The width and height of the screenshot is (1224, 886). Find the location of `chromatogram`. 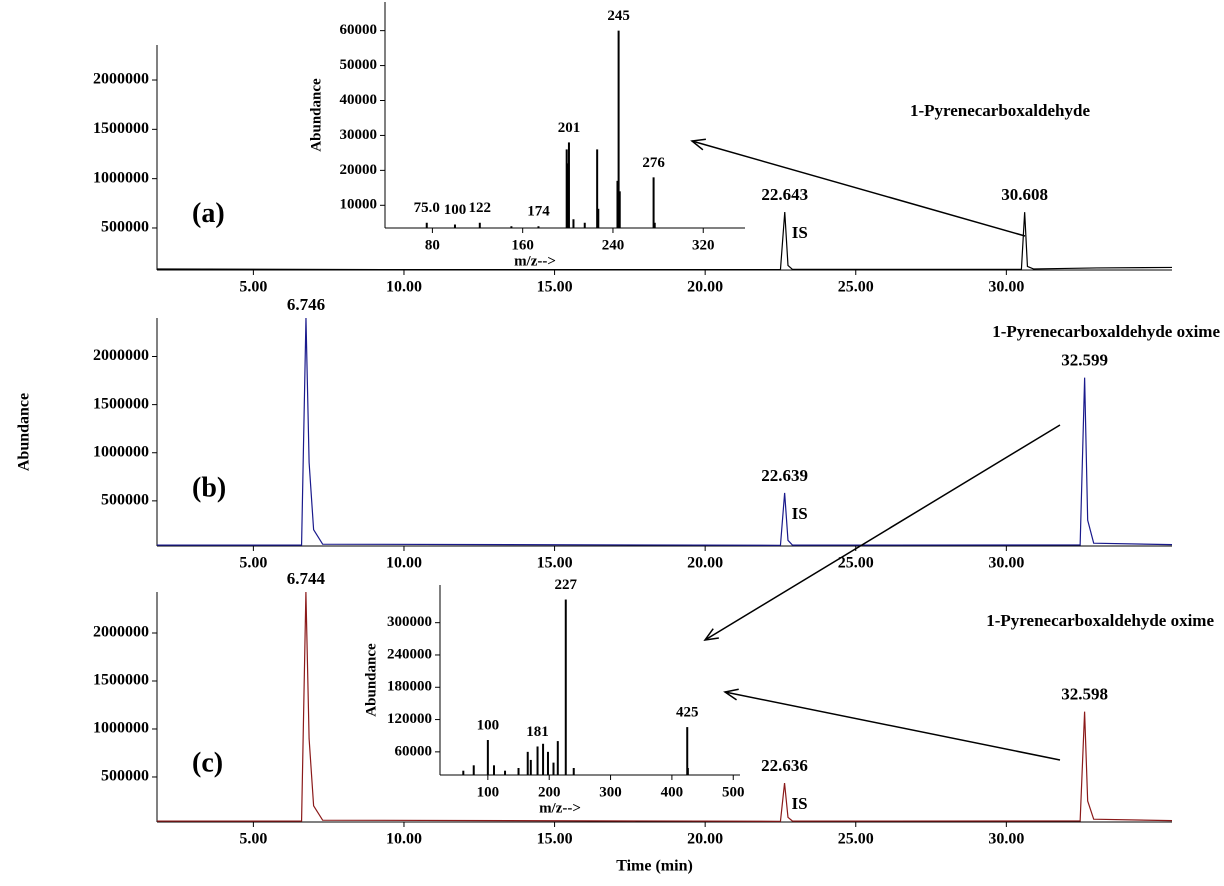

chromatogram is located at coordinates (664, 241).